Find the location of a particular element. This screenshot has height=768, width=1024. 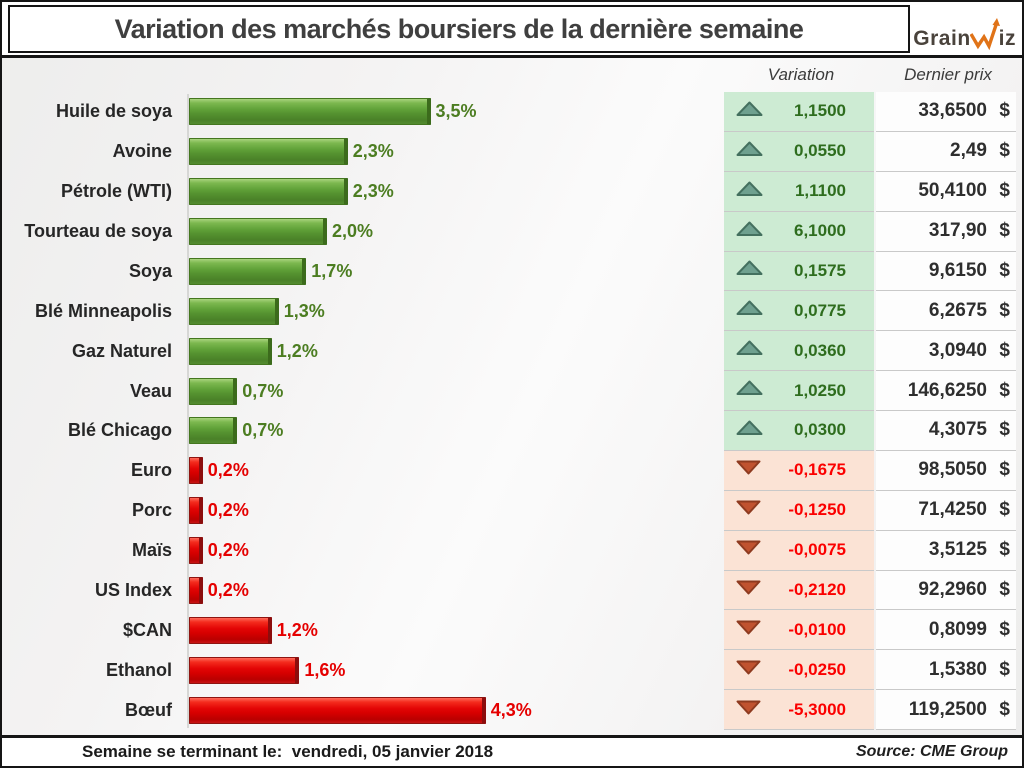

price-value: 2,49 is located at coordinates (968, 151).